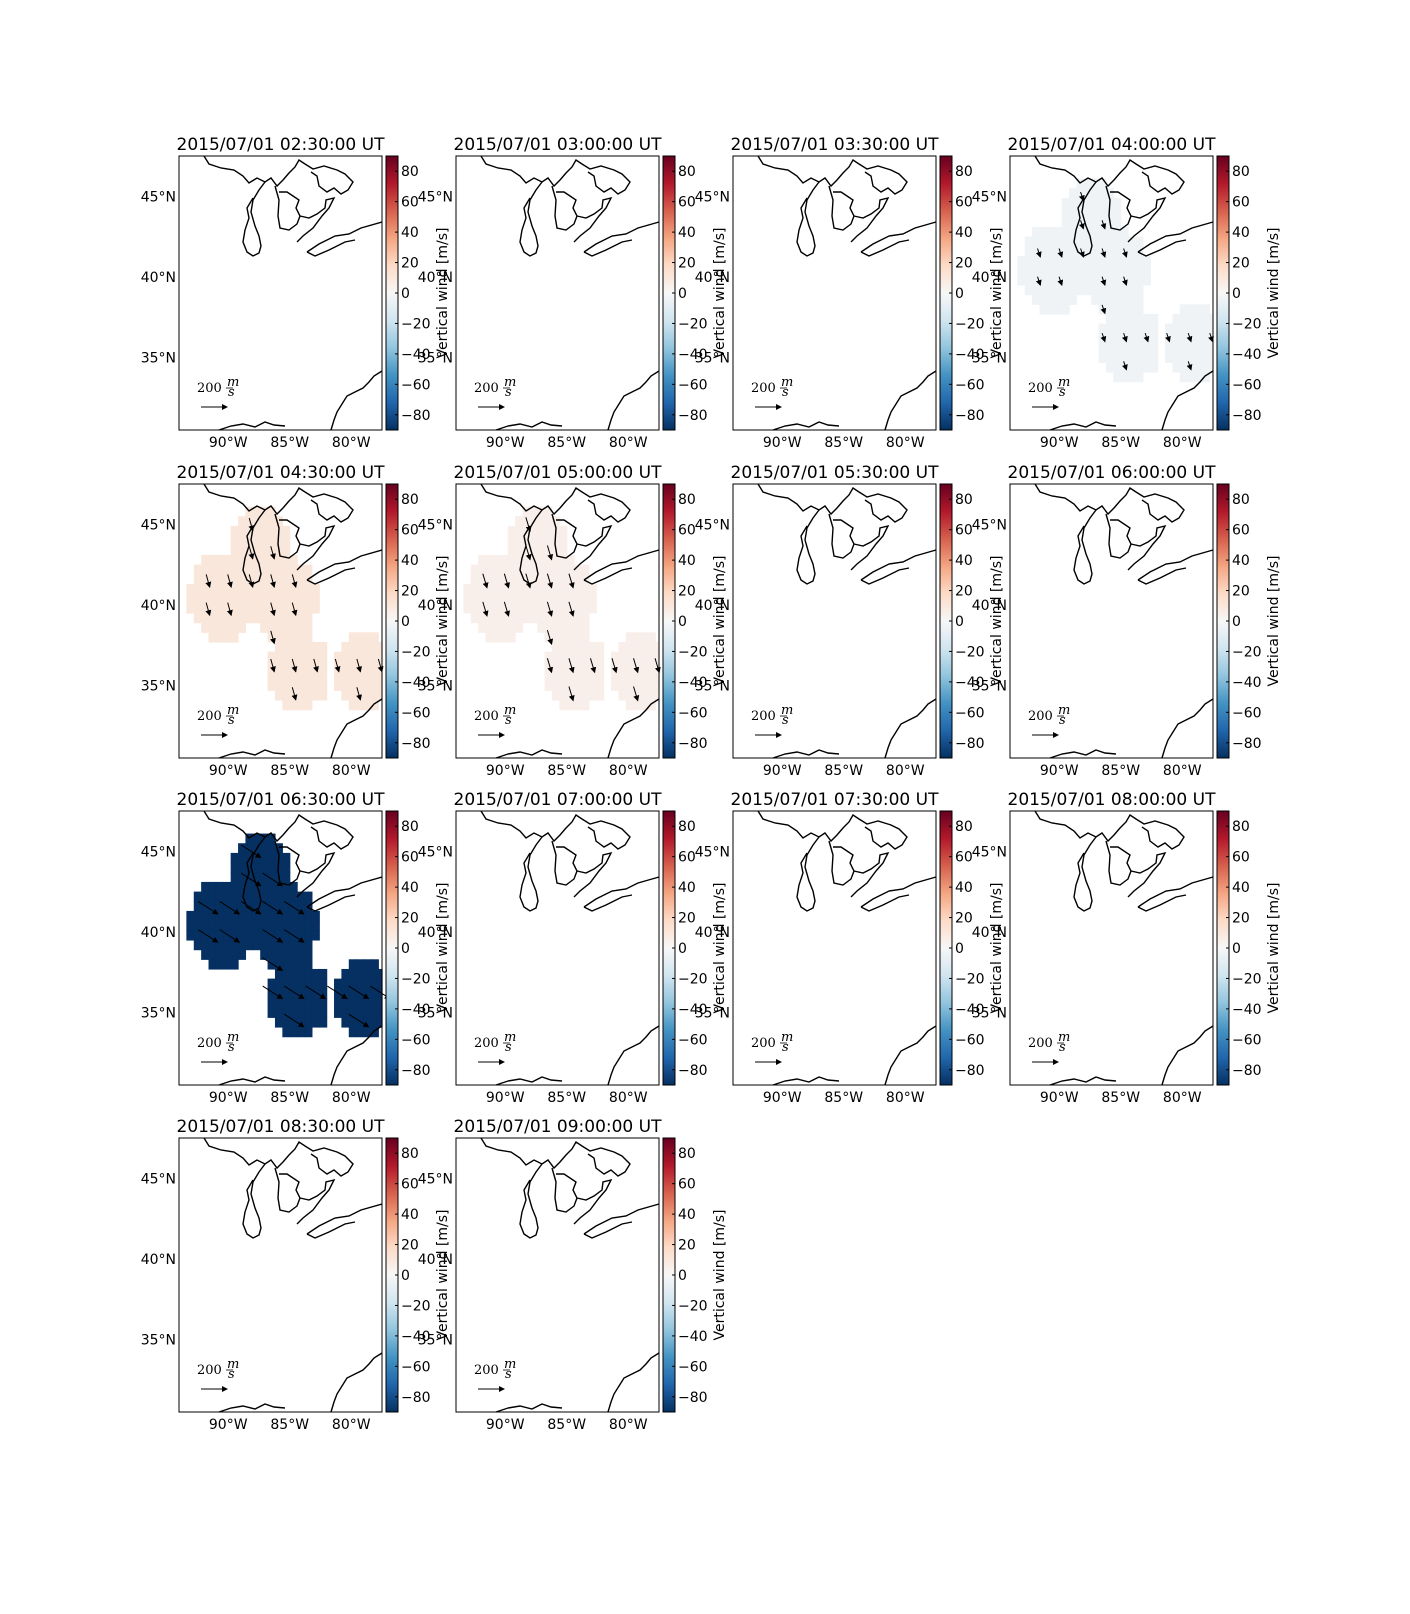  What do you see at coordinates (1059, 443) in the screenshot?
I see `x-tick-label: 90°W` at bounding box center [1059, 443].